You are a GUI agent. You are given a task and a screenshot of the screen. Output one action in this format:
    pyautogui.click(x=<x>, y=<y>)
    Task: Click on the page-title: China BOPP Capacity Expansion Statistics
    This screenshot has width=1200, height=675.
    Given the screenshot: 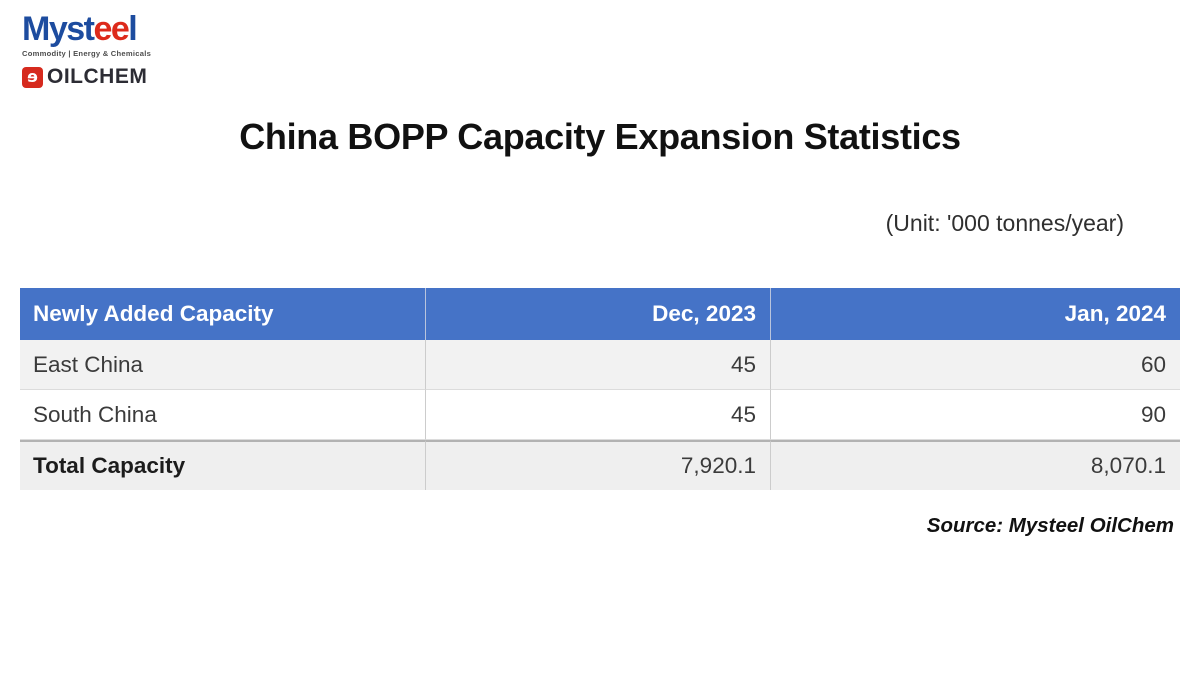 What is the action you would take?
    pyautogui.click(x=600, y=136)
    